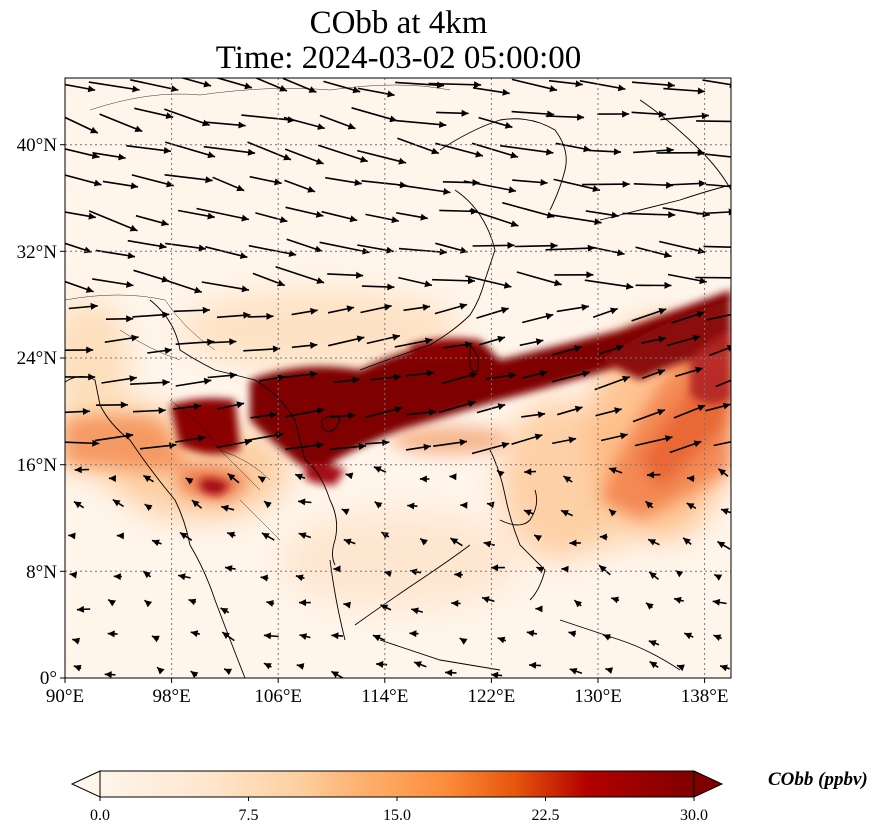  What do you see at coordinates (171, 696) in the screenshot?
I see `x-tick-label: 98°E` at bounding box center [171, 696].